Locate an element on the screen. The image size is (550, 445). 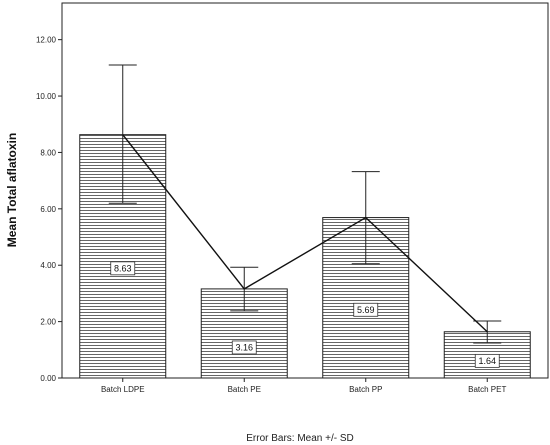
data-label: 8.63 is located at coordinates (123, 268).